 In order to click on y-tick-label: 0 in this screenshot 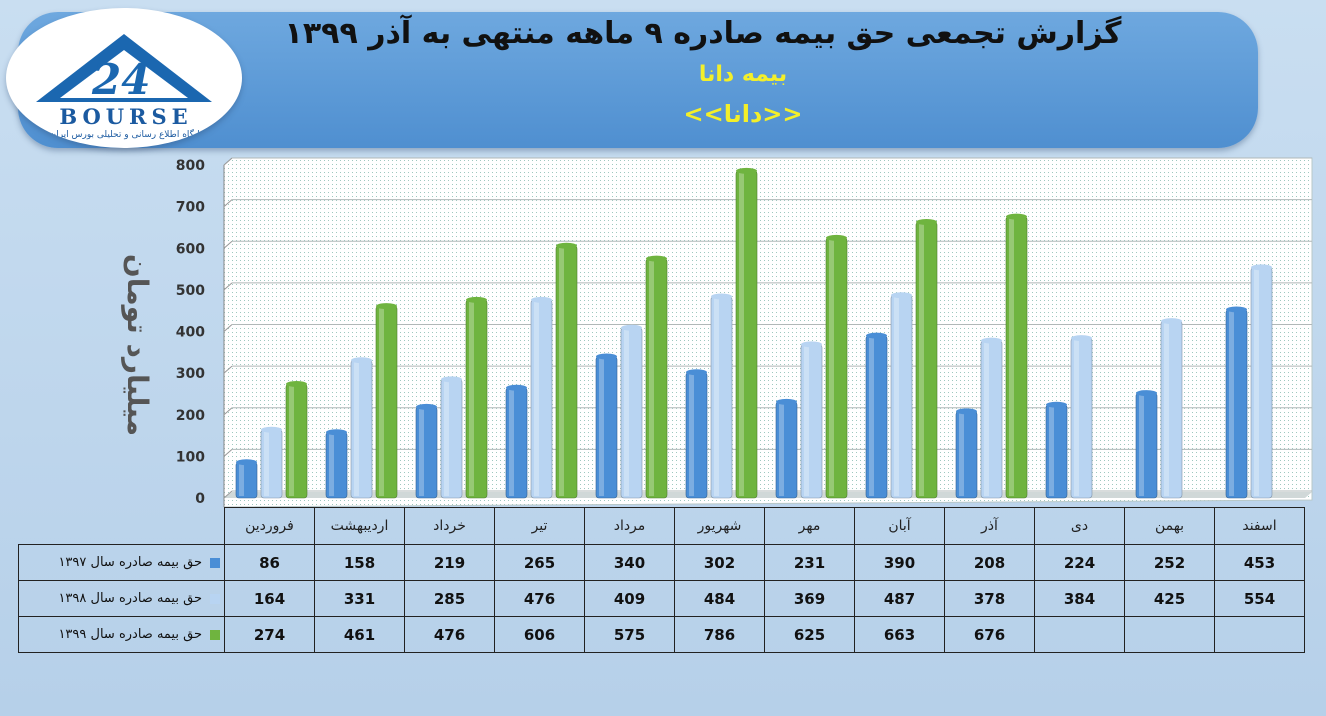, I will do `click(200, 499)`.